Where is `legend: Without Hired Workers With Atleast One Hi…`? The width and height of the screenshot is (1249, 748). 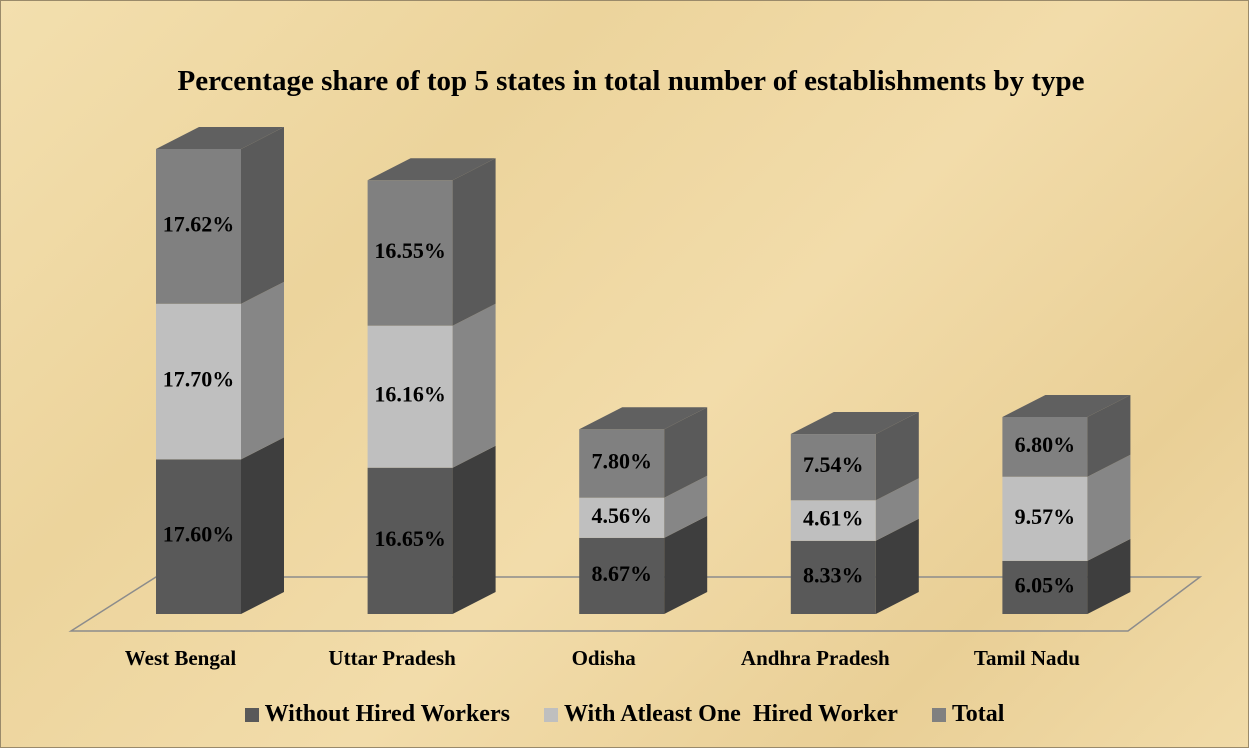
legend: Without Hired Workers With Atleast One Hi… is located at coordinates (624, 714).